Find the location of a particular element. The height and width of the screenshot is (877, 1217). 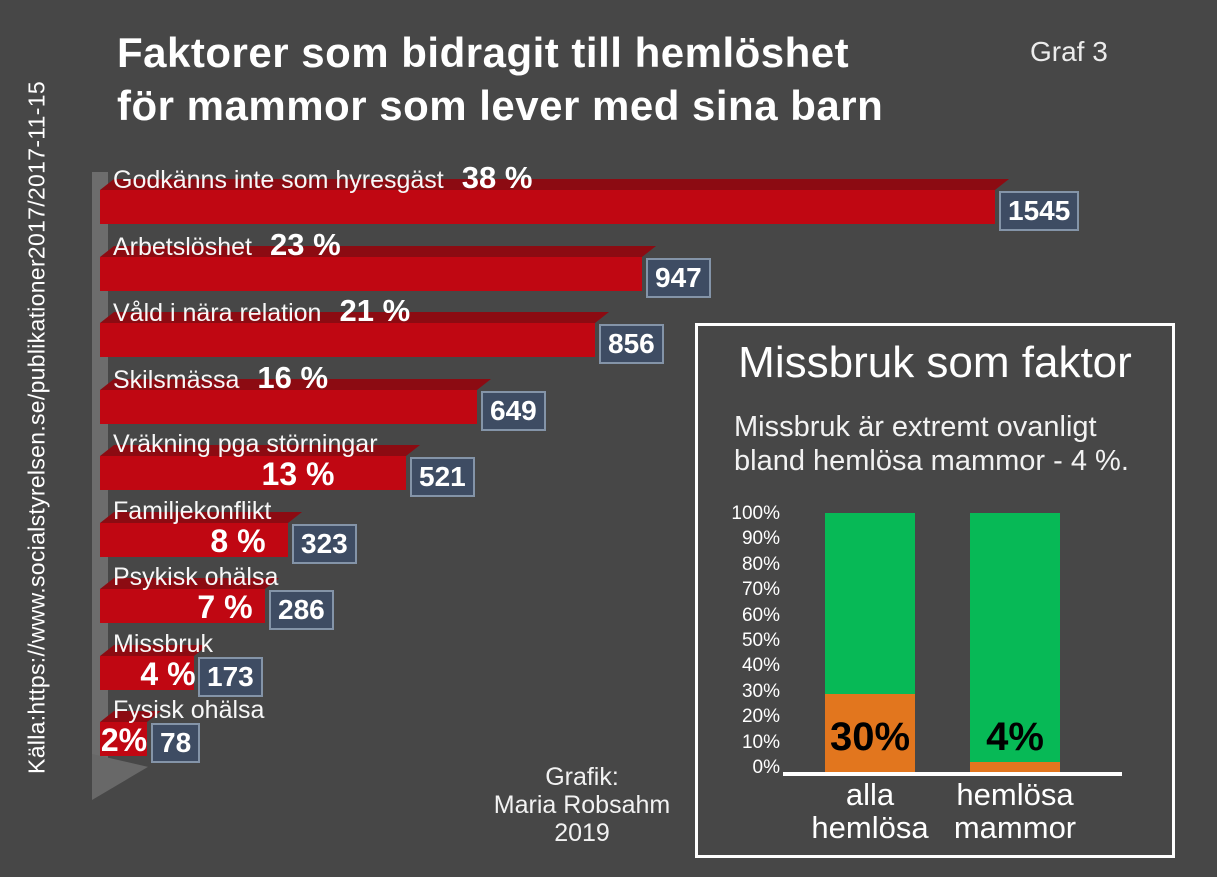

credit-line2: Maria Robsahm is located at coordinates (582, 805).